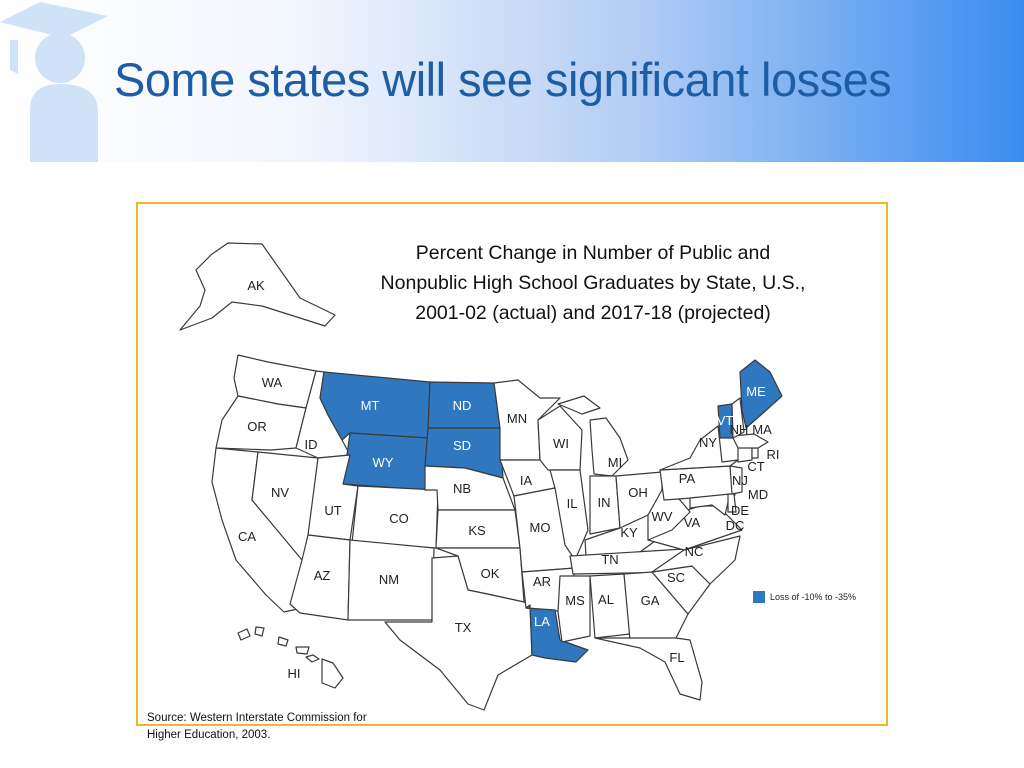 This screenshot has width=1024, height=768. What do you see at coordinates (463, 627) in the screenshot?
I see `label-tx: TX` at bounding box center [463, 627].